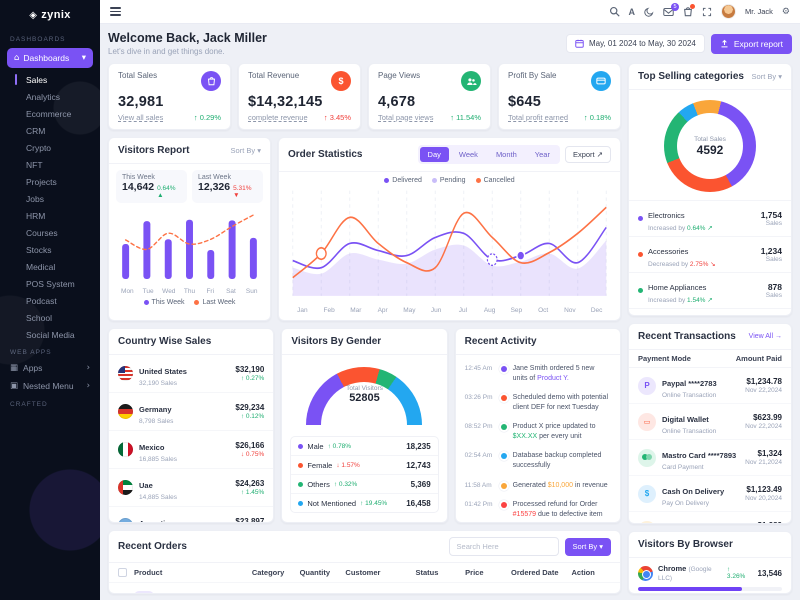 The width and height of the screenshot is (800, 600). Describe the element at coordinates (211, 81) in the screenshot. I see `bag-icon` at that location.